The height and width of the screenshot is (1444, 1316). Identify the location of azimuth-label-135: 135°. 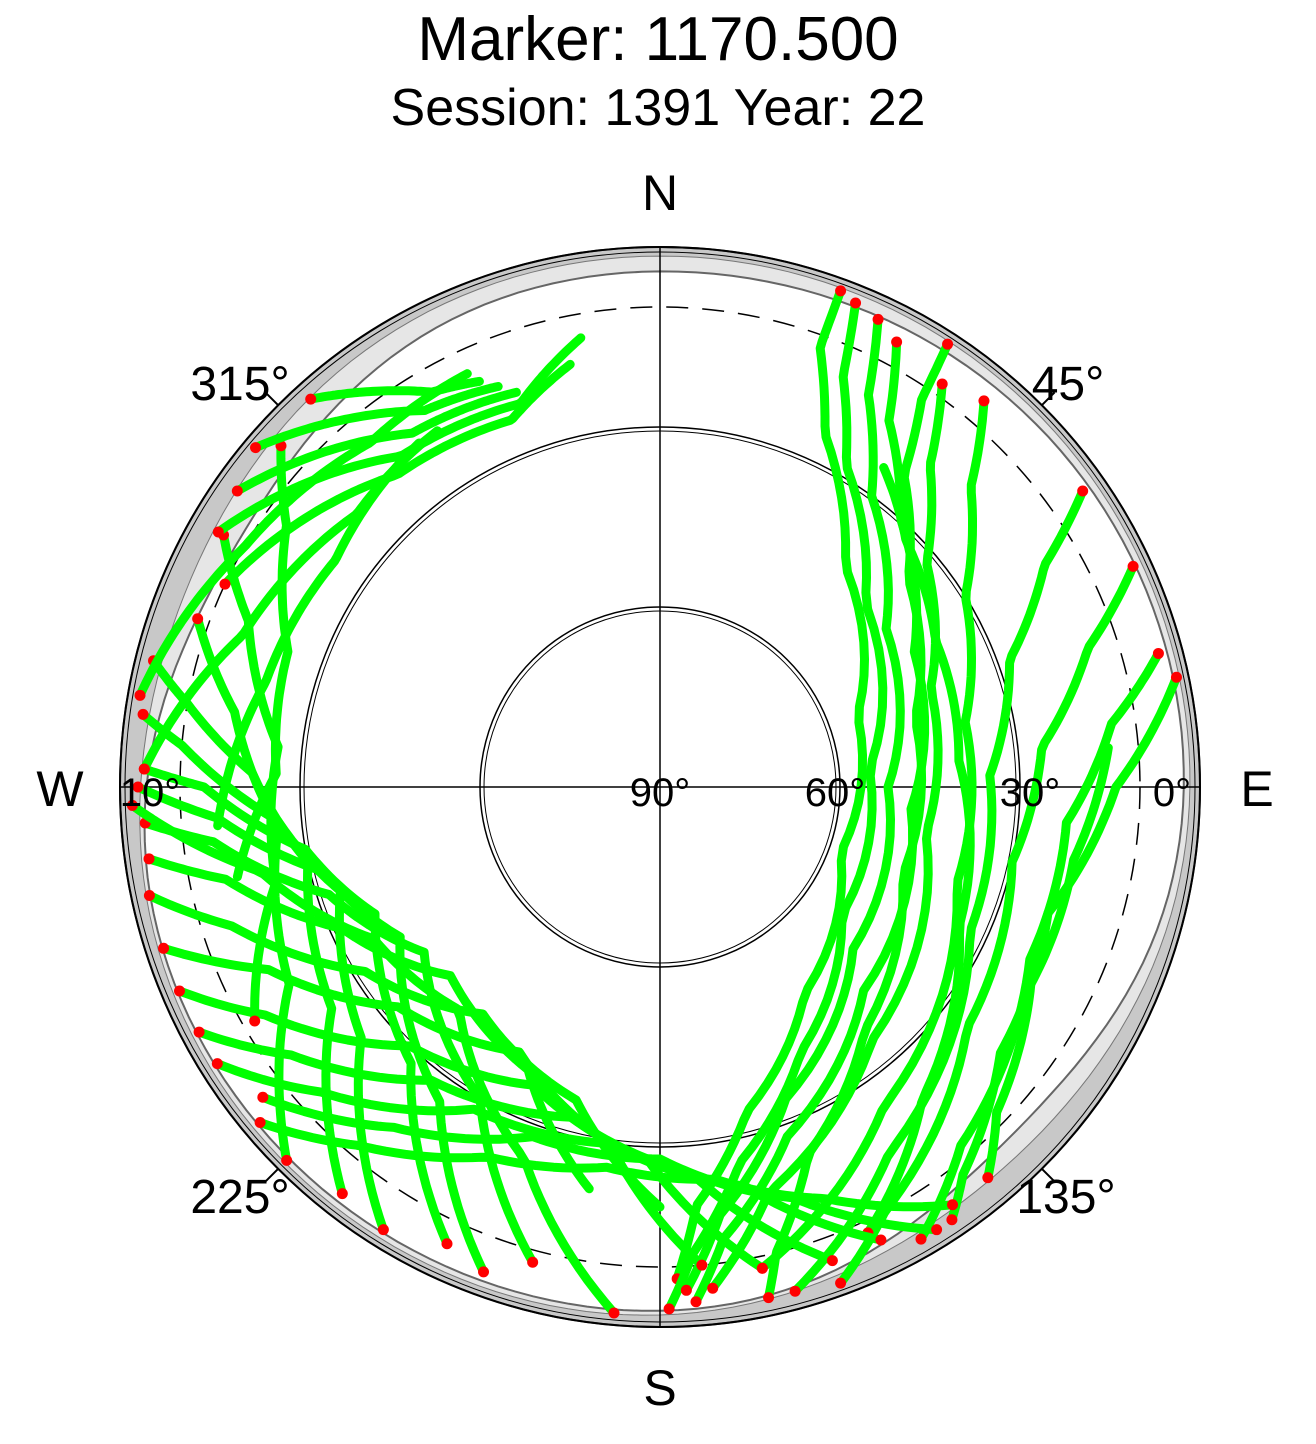
(1065, 1197).